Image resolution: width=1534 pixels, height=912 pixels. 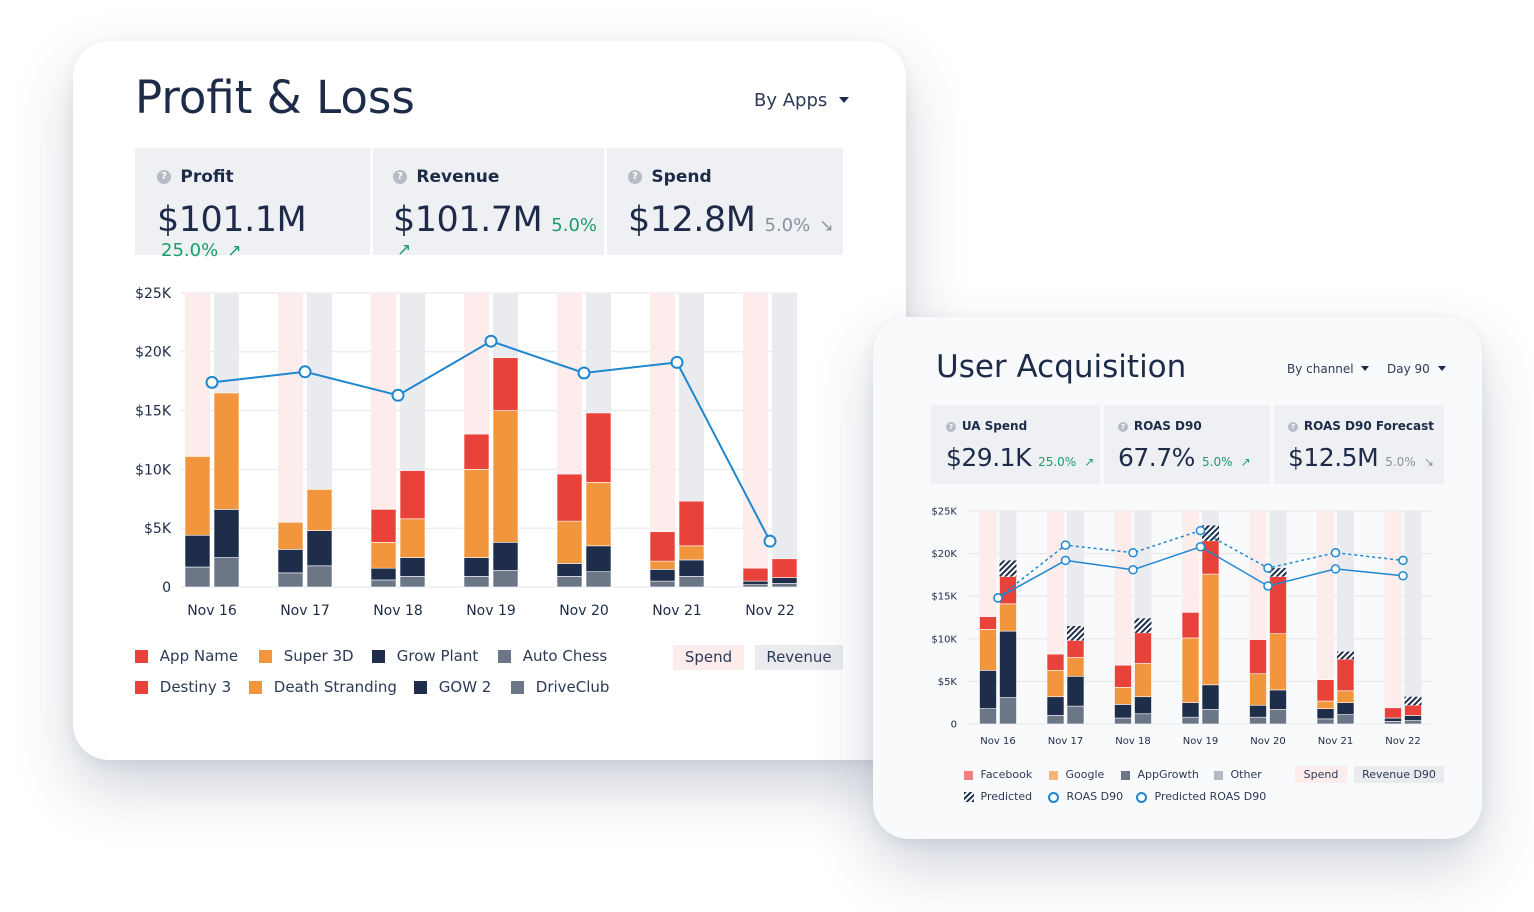 What do you see at coordinates (787, 225) in the screenshot?
I see `metric-change: 5.0%` at bounding box center [787, 225].